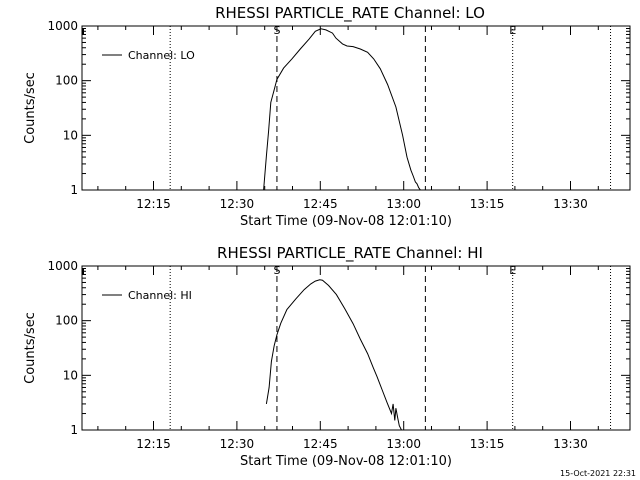 This screenshot has width=640, height=480. Describe the element at coordinates (350, 13) in the screenshot. I see `chart-title: RHESSI PARTICLE_RATE Channel: LO` at that location.